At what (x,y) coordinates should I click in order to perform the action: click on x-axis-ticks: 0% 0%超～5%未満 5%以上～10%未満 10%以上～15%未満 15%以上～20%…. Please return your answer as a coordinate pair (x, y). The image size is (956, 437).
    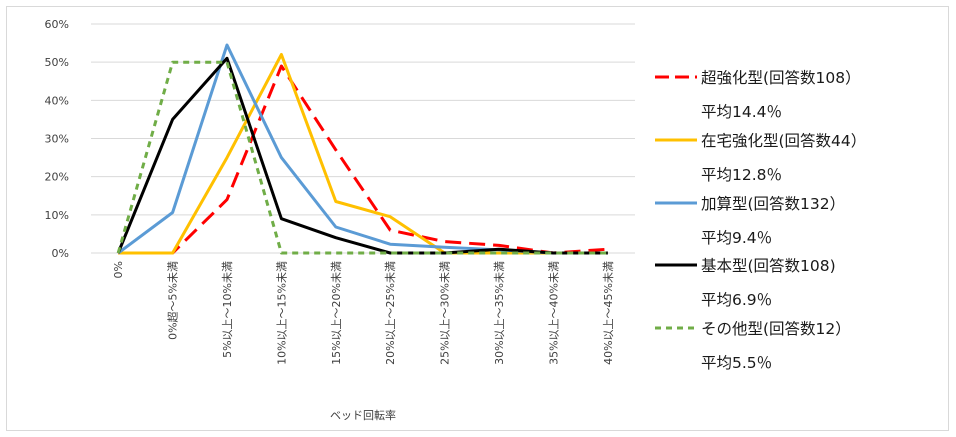
    Looking at the image, I should click on (363, 313).